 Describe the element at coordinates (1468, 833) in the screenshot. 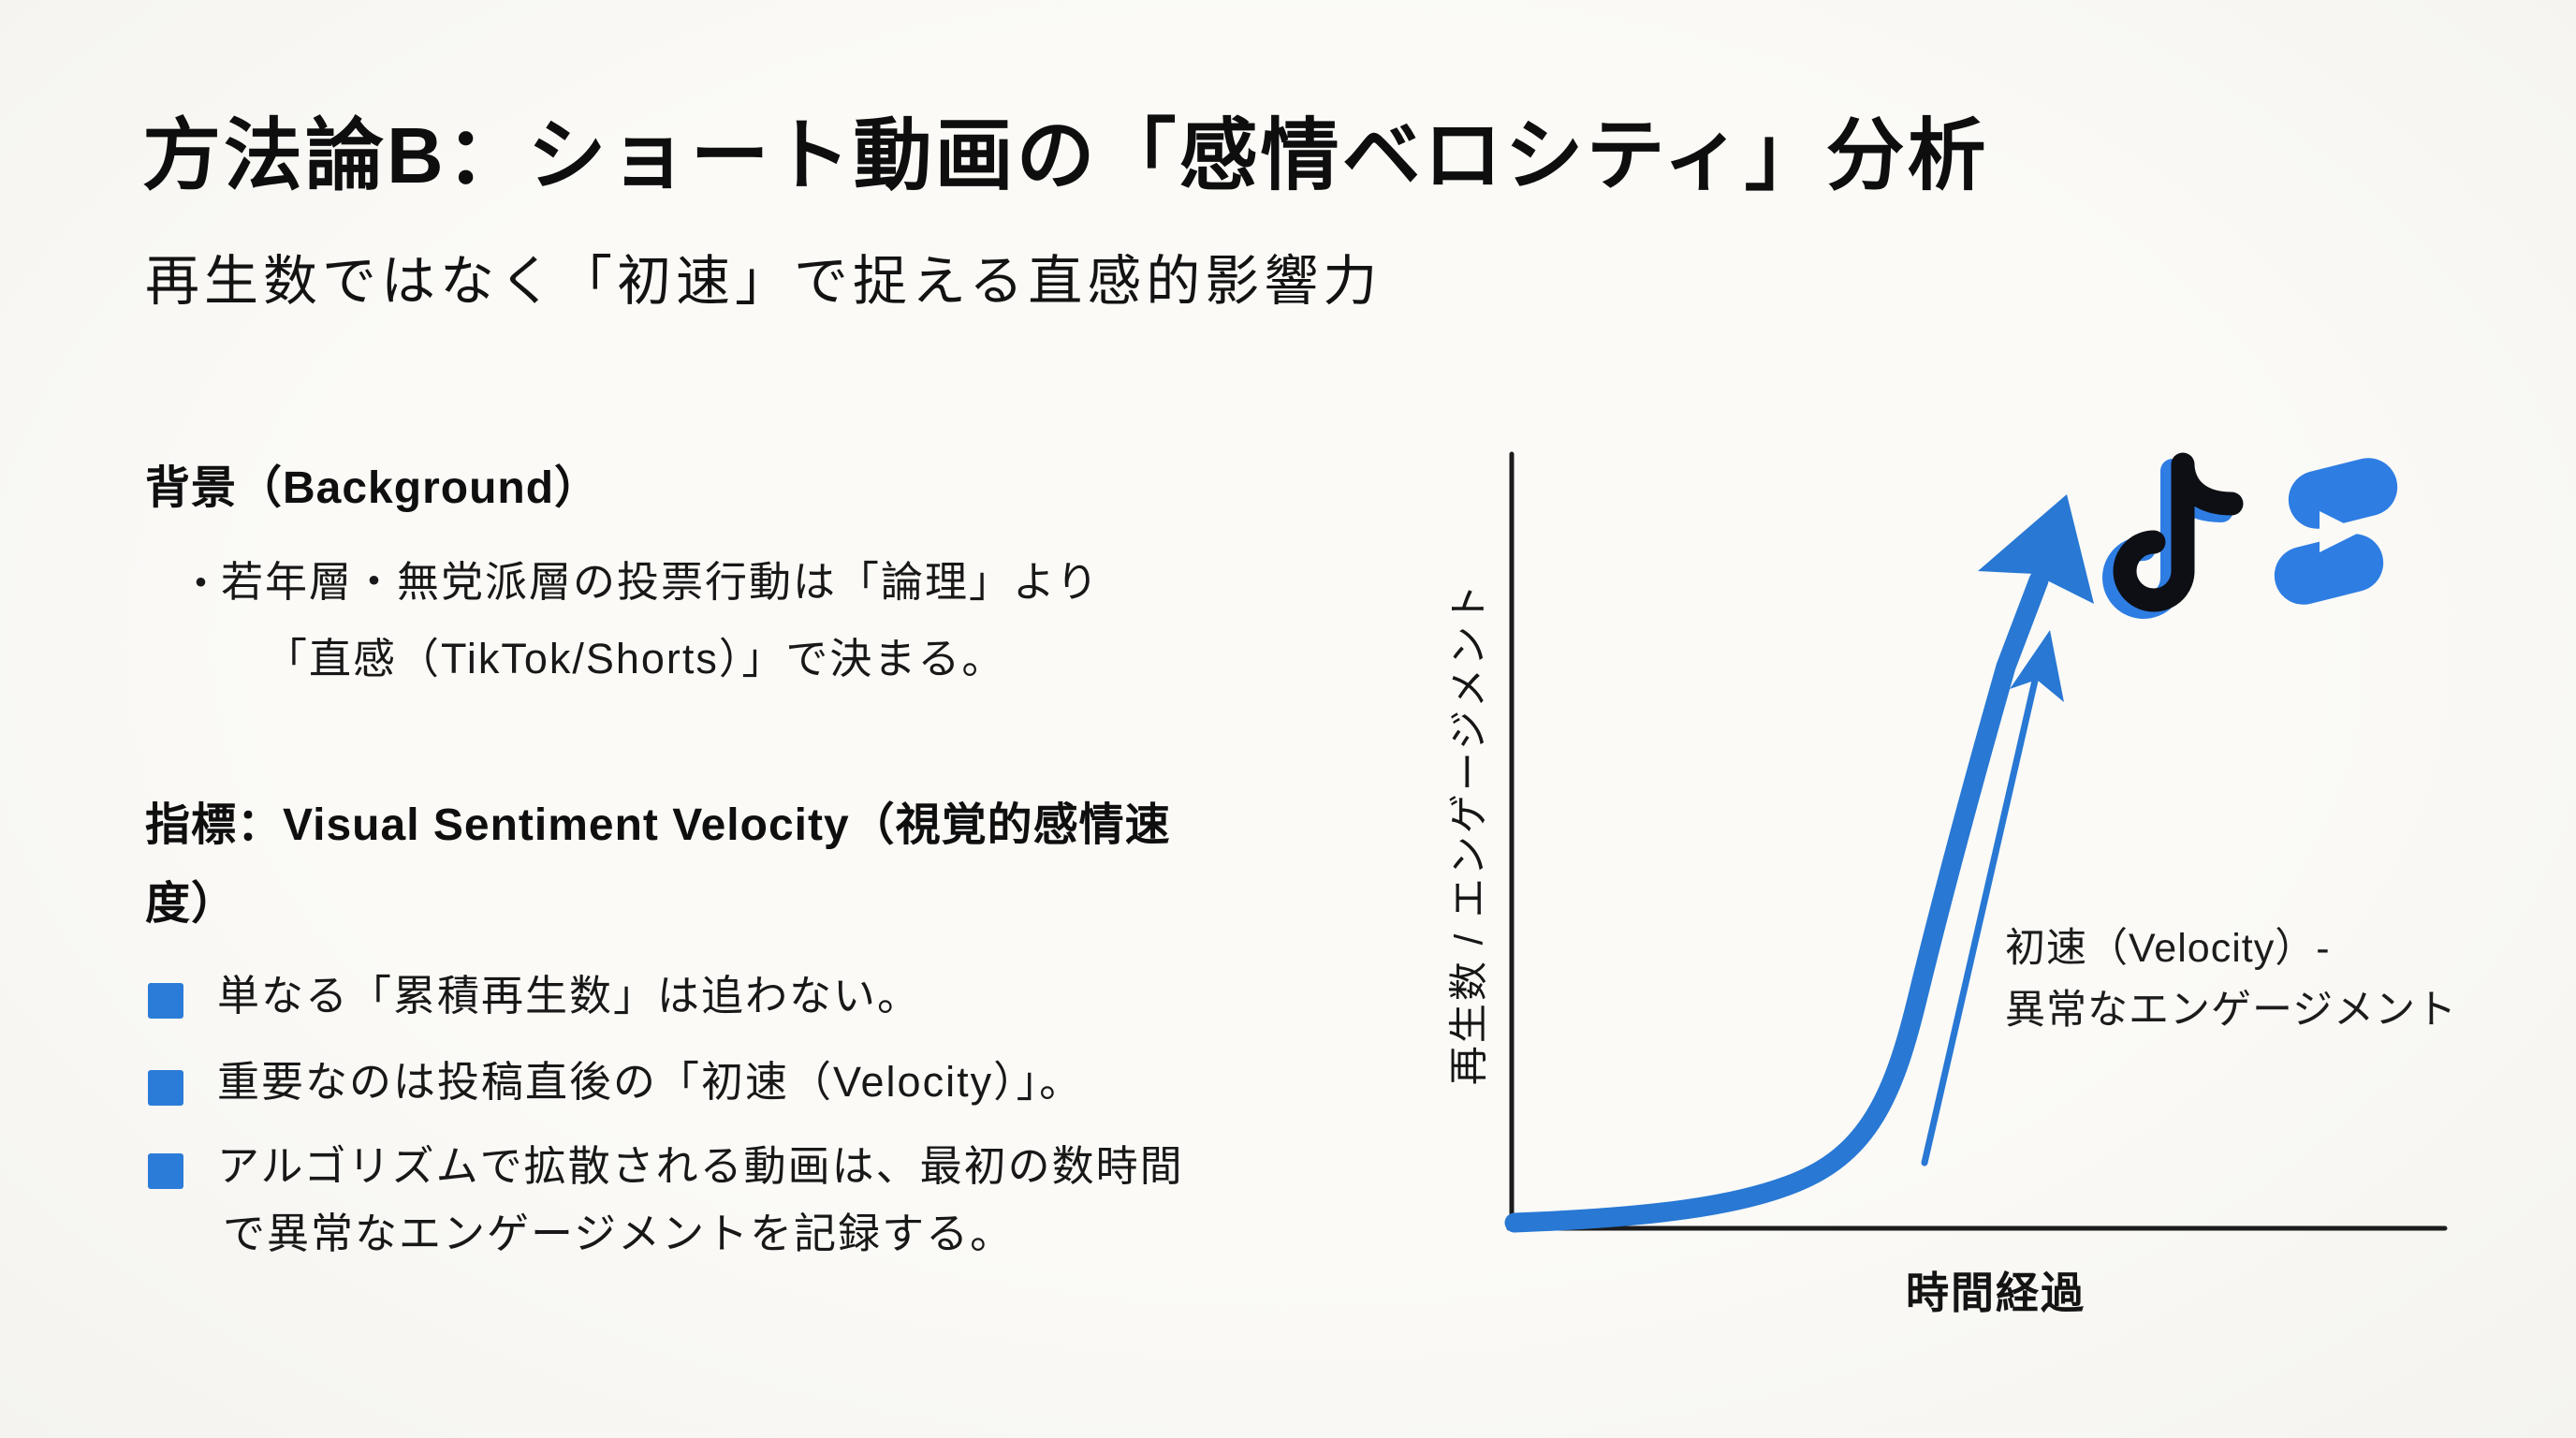

I see `y-axis-label: 再生数 / エンゲージメント` at that location.